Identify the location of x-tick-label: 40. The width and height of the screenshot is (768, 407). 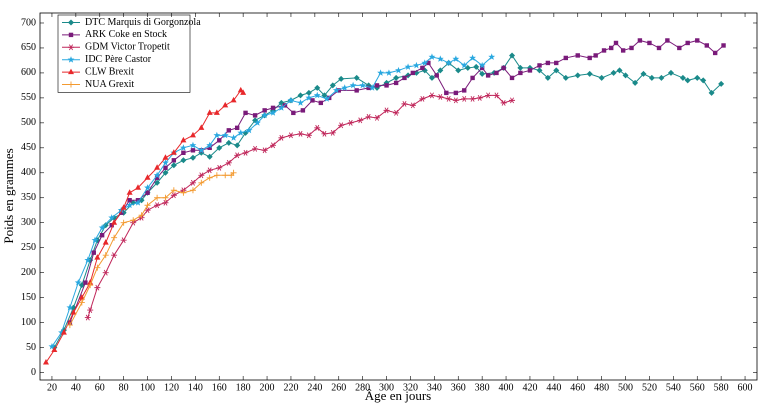
(76, 387).